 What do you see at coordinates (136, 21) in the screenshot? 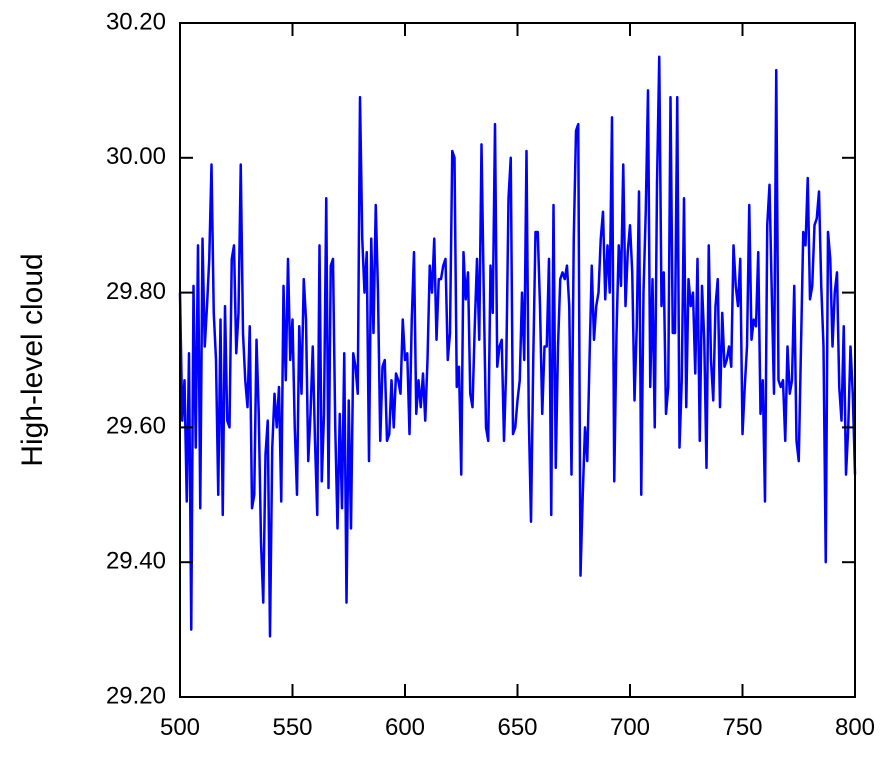
I see `y-tick-label: 30.20` at bounding box center [136, 21].